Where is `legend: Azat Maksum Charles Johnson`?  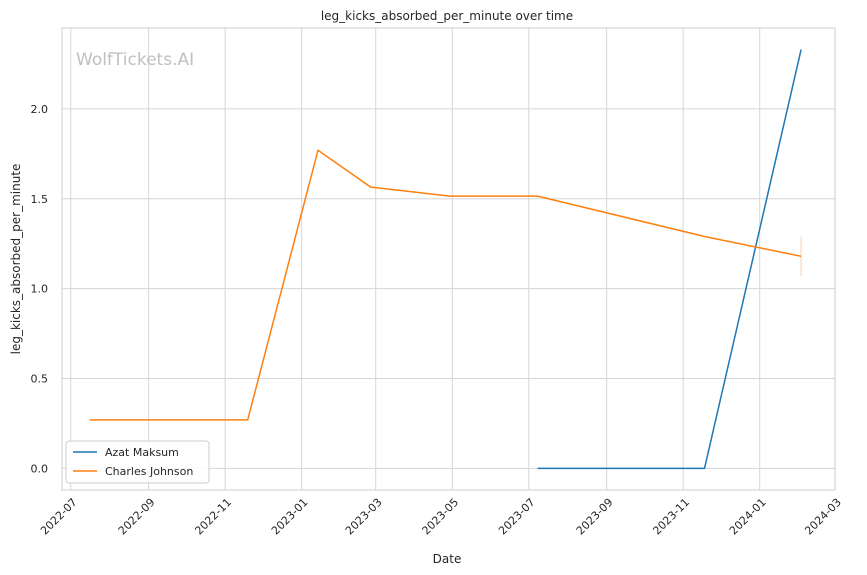 legend: Azat Maksum Charles Johnson is located at coordinates (137, 462).